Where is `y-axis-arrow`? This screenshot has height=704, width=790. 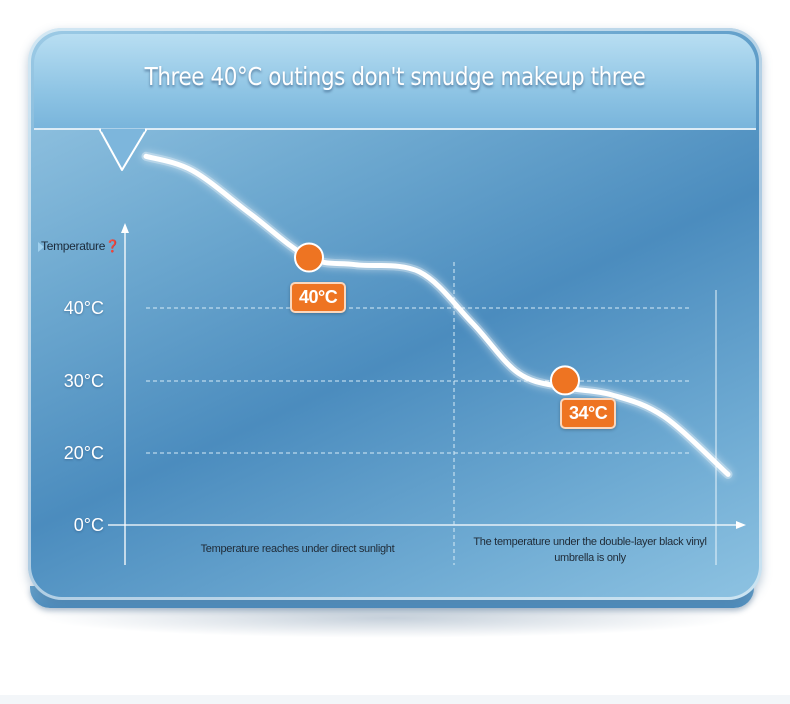 y-axis-arrow is located at coordinates (125, 228).